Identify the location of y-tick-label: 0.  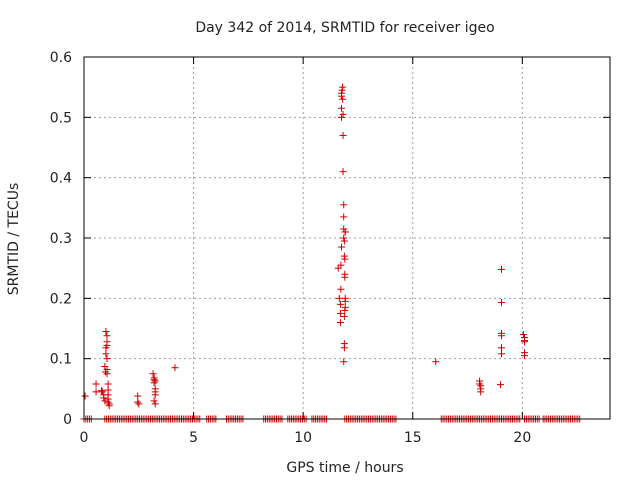
(67, 420).